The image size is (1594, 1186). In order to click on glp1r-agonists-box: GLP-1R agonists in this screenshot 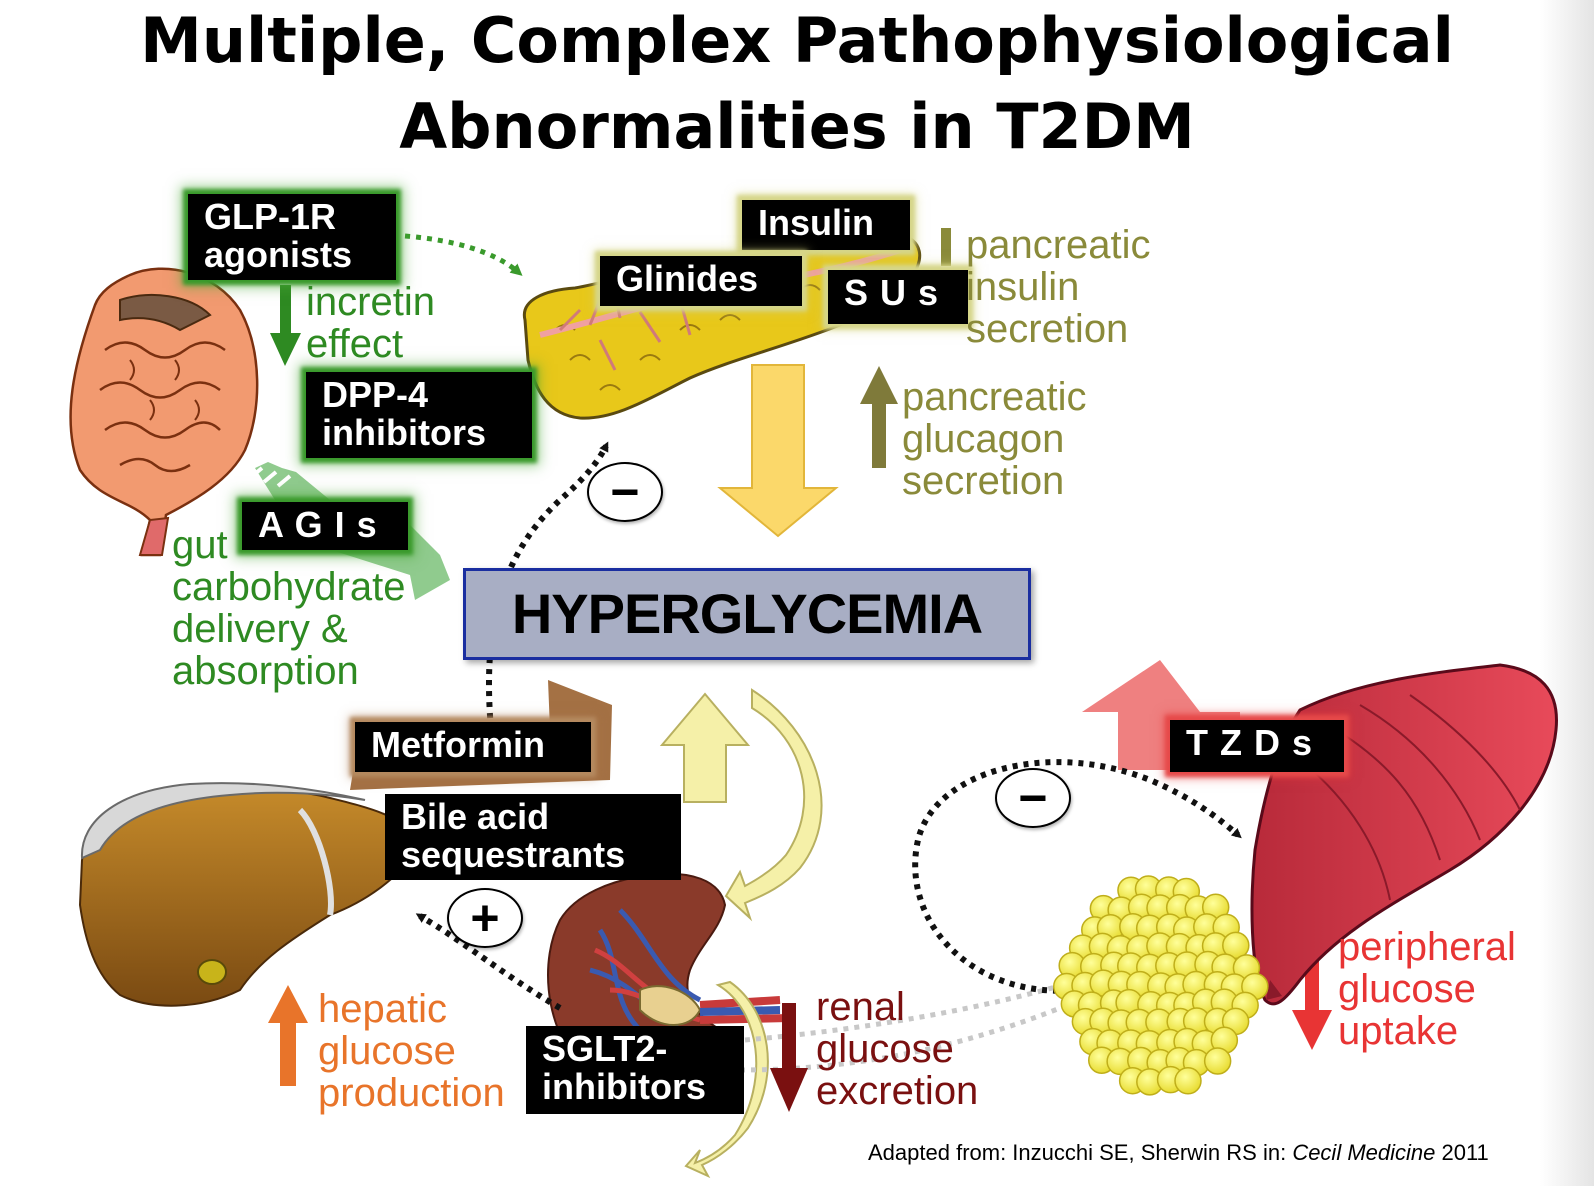, I will do `click(292, 237)`.